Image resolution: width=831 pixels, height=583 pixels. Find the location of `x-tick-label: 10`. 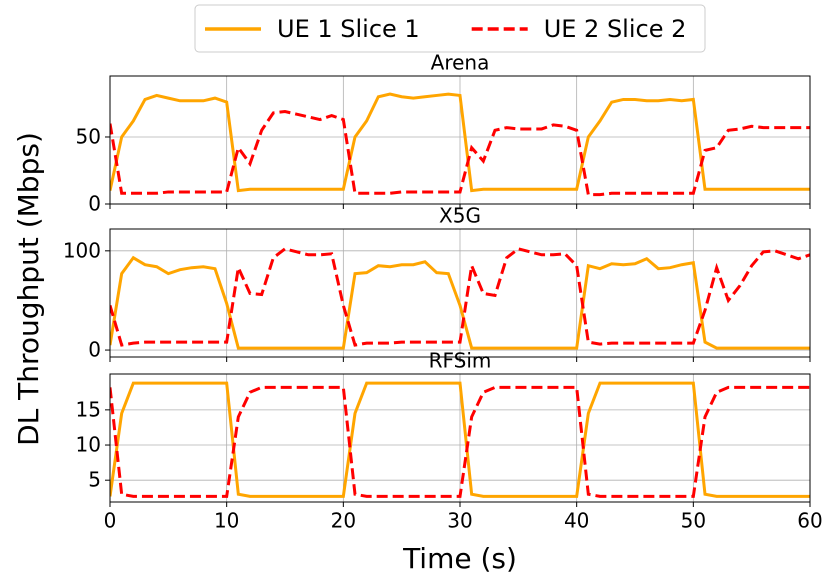

x-tick-label: 10 is located at coordinates (226, 521).